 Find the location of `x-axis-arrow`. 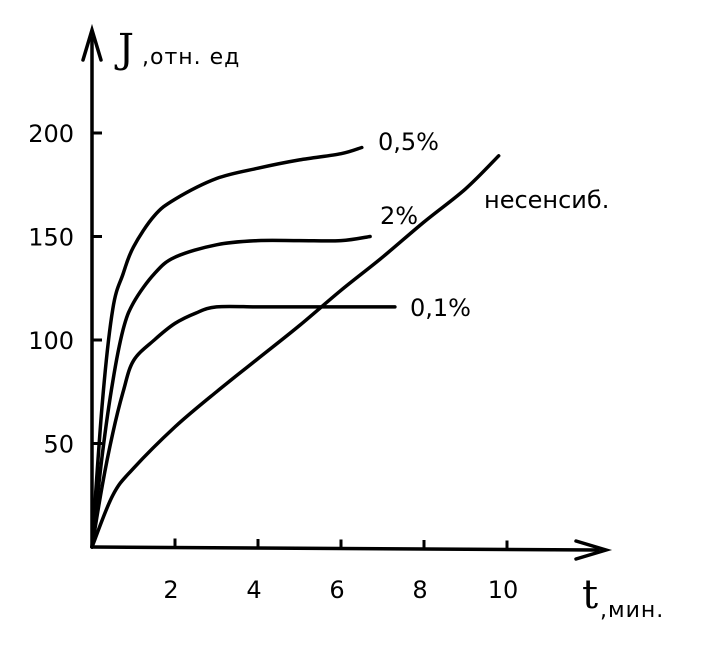

x-axis-arrow is located at coordinates (593, 550).